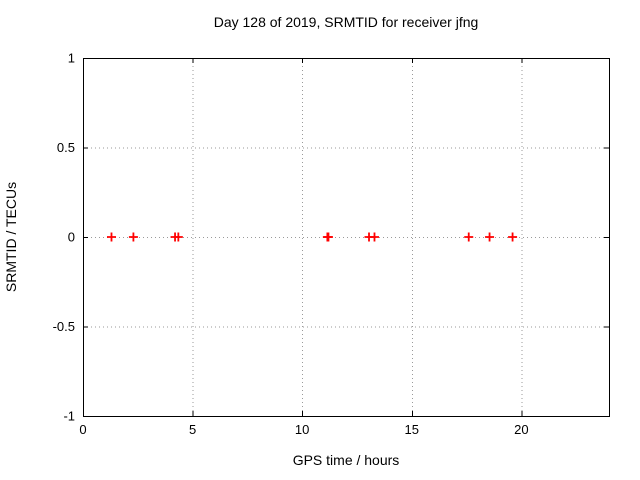  What do you see at coordinates (192, 429) in the screenshot?
I see `x-tick-label: 5` at bounding box center [192, 429].